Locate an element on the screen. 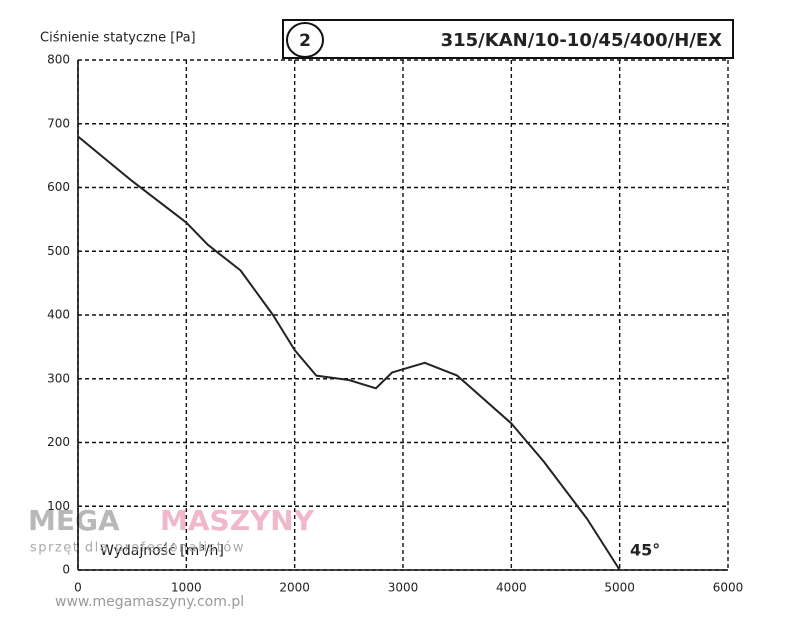 The width and height of the screenshot is (800, 635). x-tick-label: 1000 is located at coordinates (186, 588).